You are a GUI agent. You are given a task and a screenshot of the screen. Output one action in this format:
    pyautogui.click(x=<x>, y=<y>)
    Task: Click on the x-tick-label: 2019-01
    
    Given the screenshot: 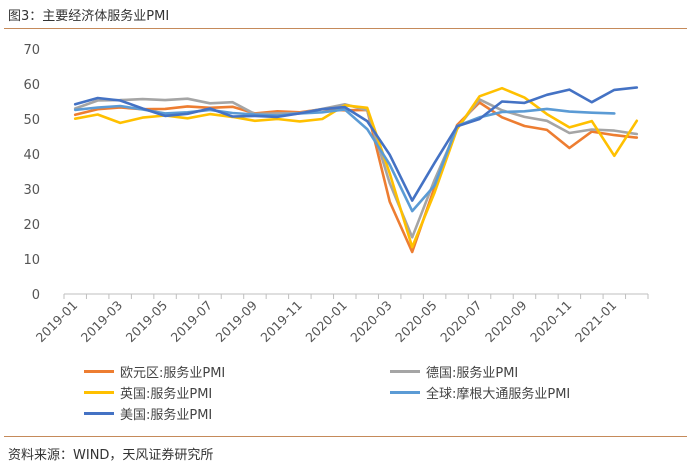 What is the action you would take?
    pyautogui.click(x=57, y=322)
    